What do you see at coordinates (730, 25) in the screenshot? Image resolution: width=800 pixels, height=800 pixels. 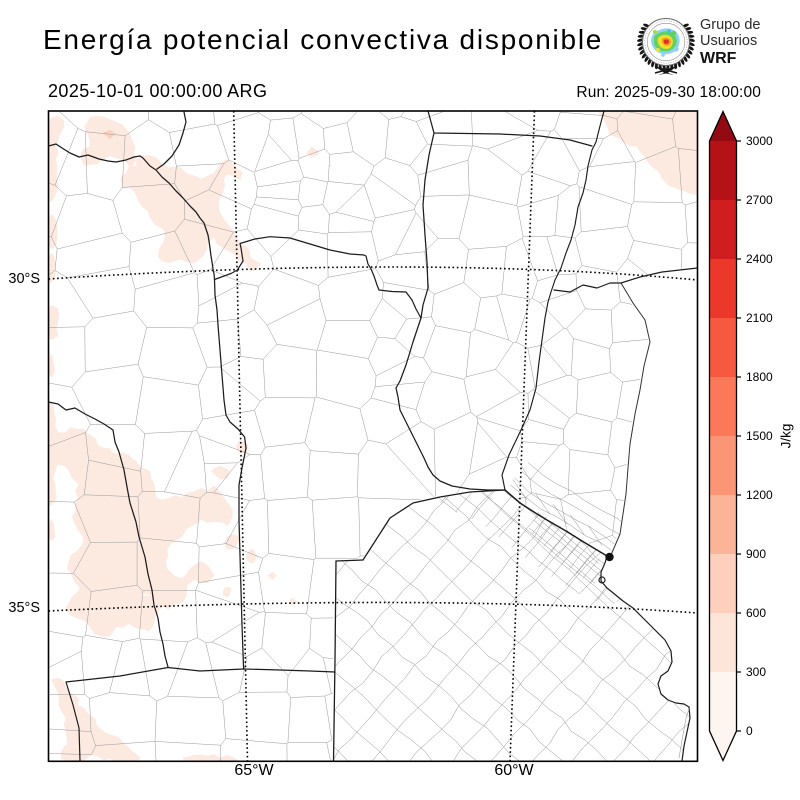 I see `svg-text: Grupo de` at bounding box center [730, 25].